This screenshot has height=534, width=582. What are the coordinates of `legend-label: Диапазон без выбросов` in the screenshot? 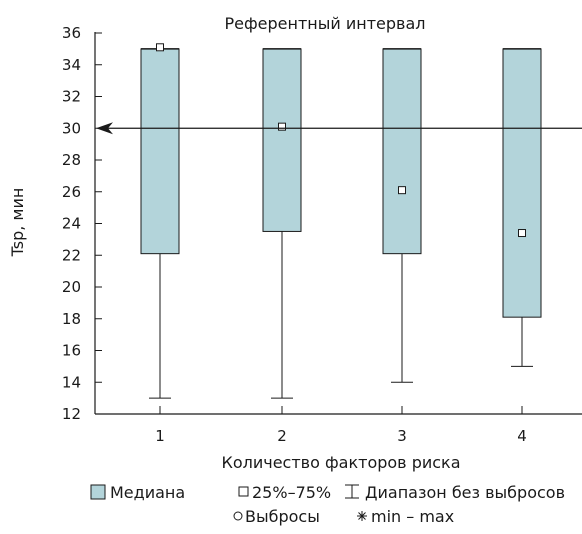 It's located at (465, 492).